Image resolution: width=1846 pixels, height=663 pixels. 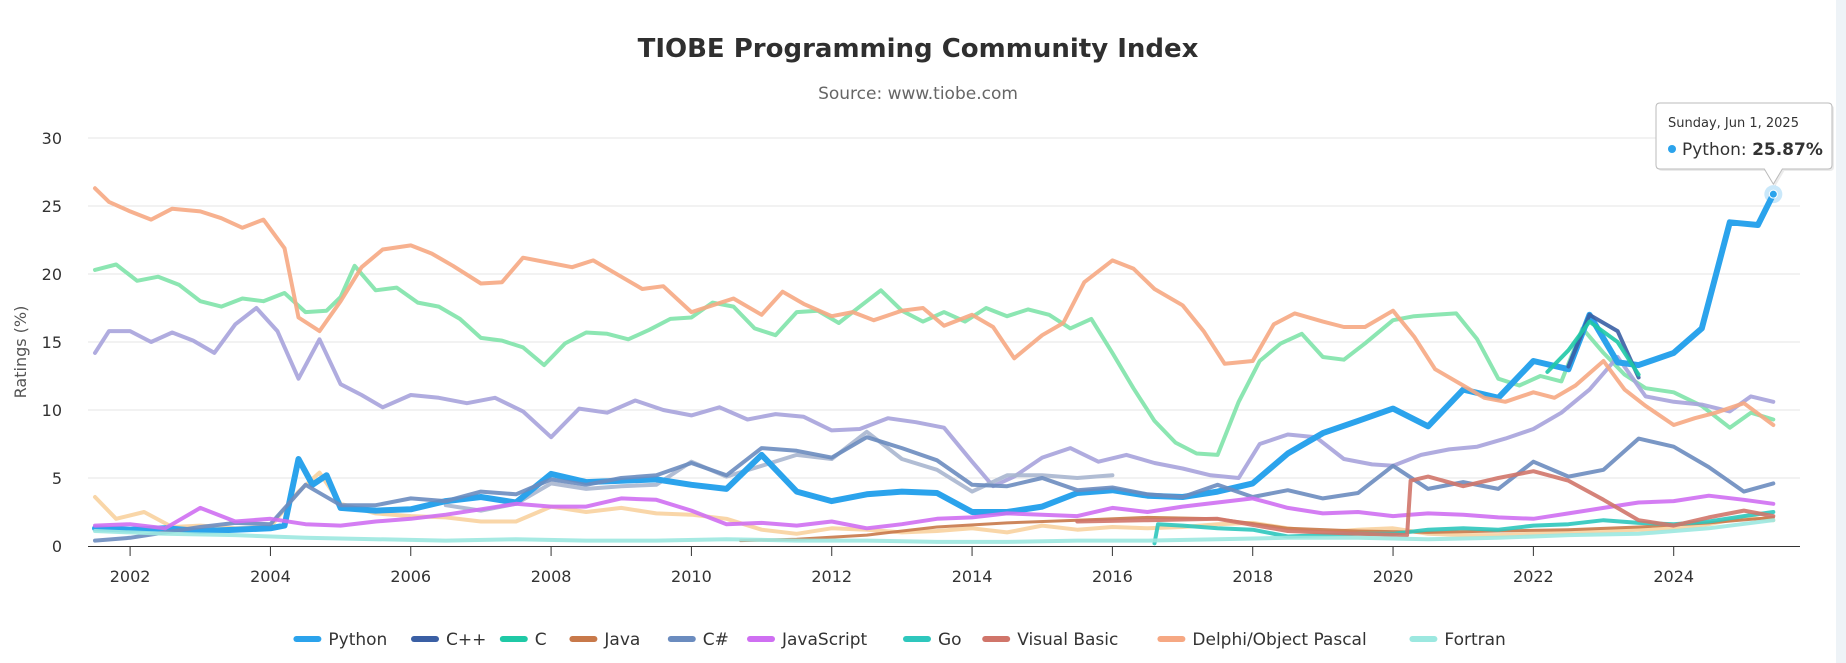 I want to click on x-tick-label: 2010, so click(x=691, y=576).